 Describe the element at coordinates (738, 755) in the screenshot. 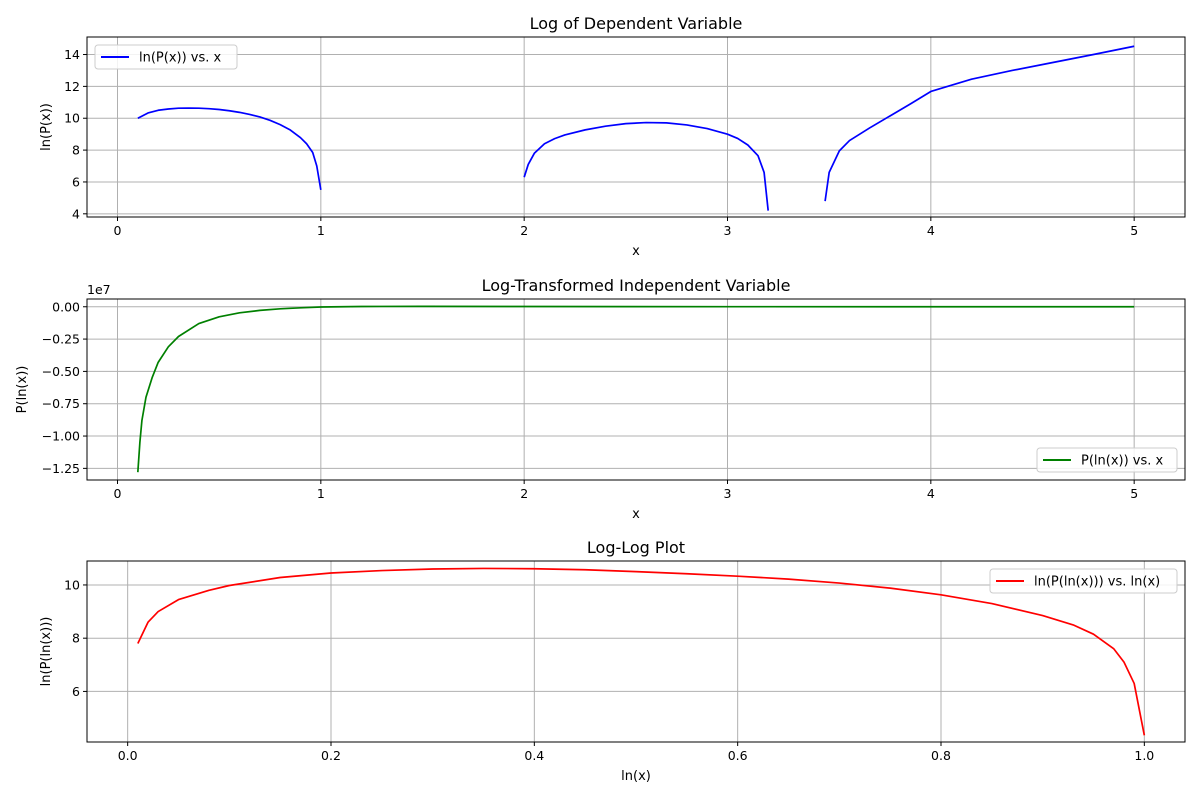

I see `x-tick-label: 0.6` at that location.